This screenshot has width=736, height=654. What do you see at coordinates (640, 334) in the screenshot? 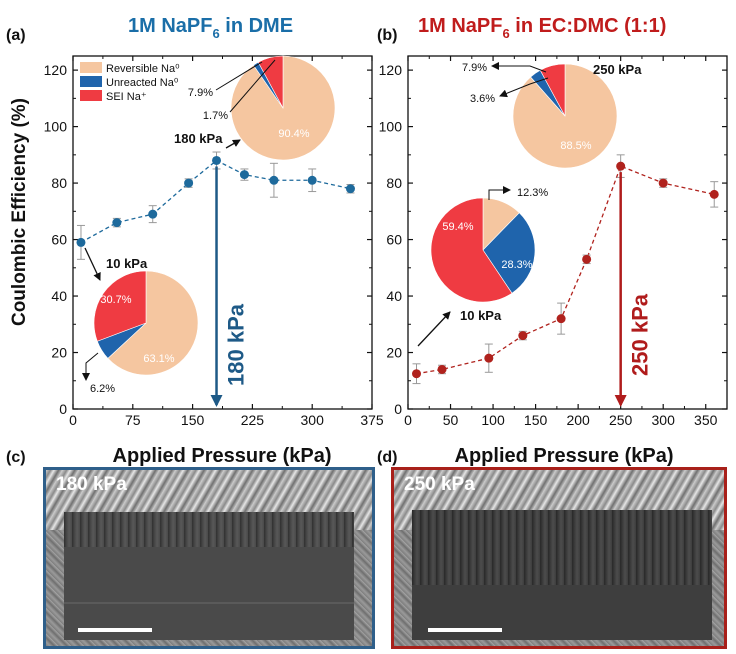
I see `pressure-arrow-label: 250 kPa` at bounding box center [640, 334].